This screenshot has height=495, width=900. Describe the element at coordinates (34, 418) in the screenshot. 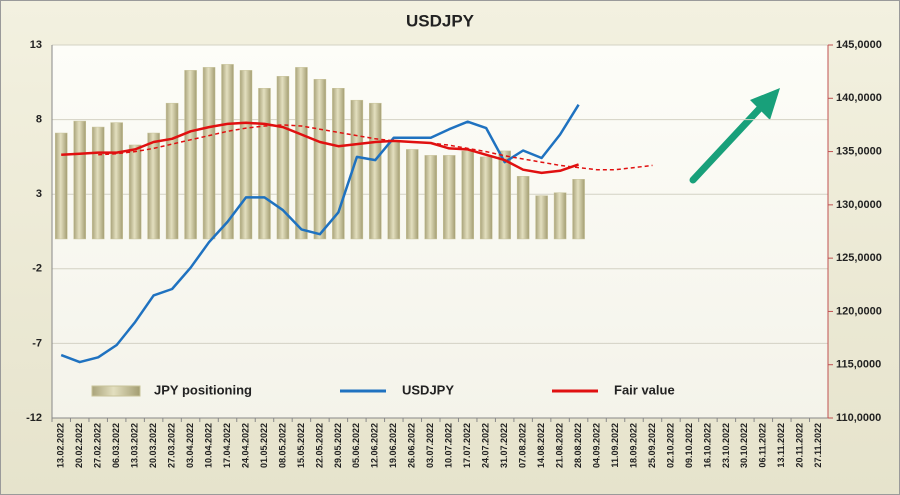

I see `y-tick-label: -12` at that location.